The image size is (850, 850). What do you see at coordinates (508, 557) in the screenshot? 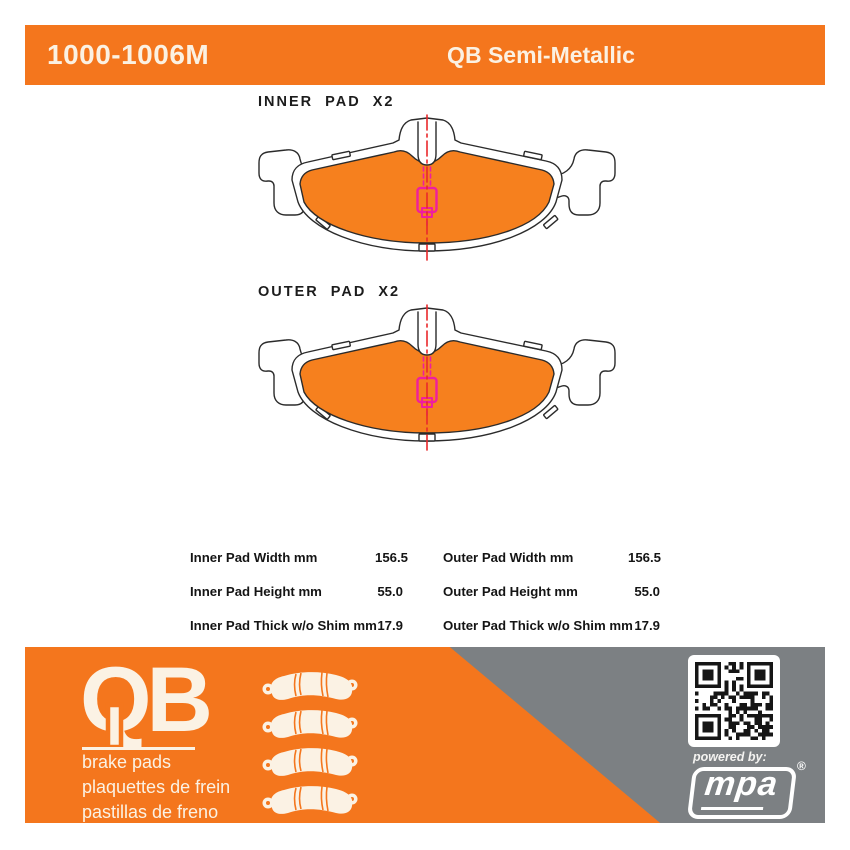
I see `spec-label: Outer Pad Width mm` at bounding box center [508, 557].